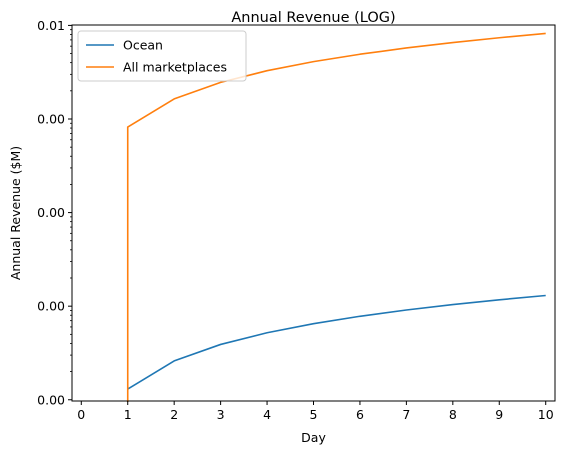 The height and width of the screenshot is (455, 576). I want to click on legend: Ocean All marketplaces, so click(162, 56).